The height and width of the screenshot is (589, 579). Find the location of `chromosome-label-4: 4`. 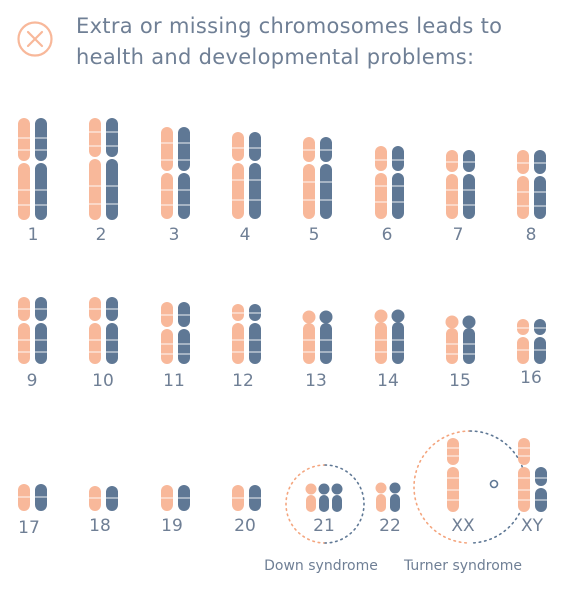

chromosome-label-4: 4 is located at coordinates (245, 235).